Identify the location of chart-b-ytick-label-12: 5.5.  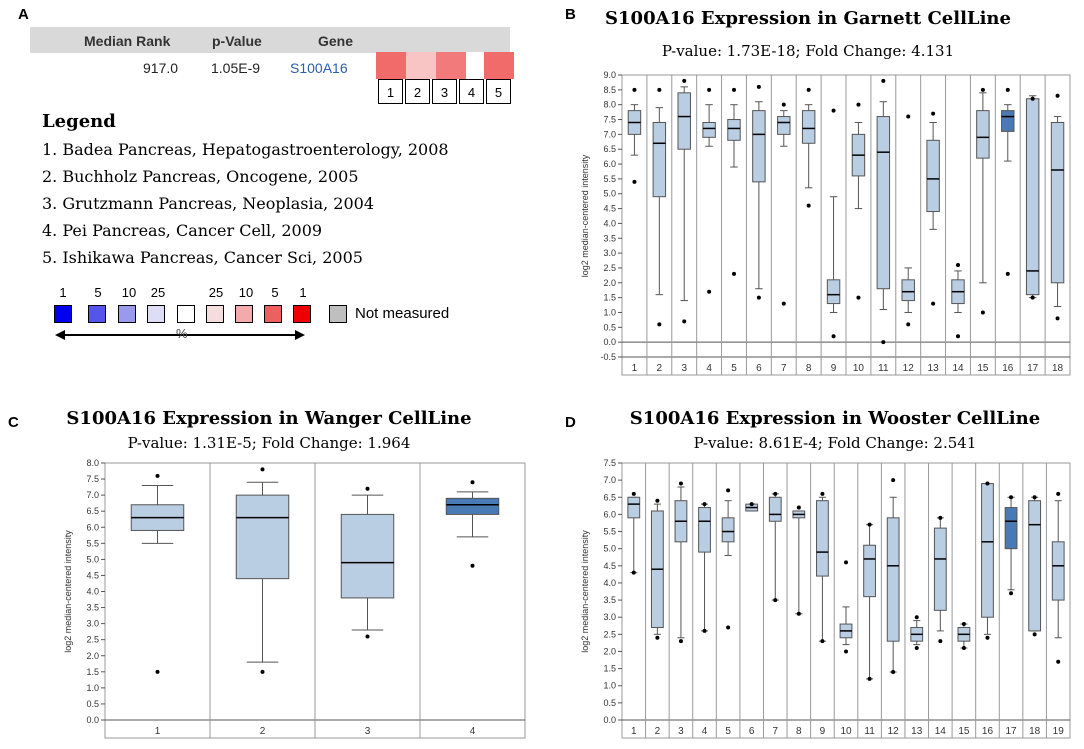
(609, 179).